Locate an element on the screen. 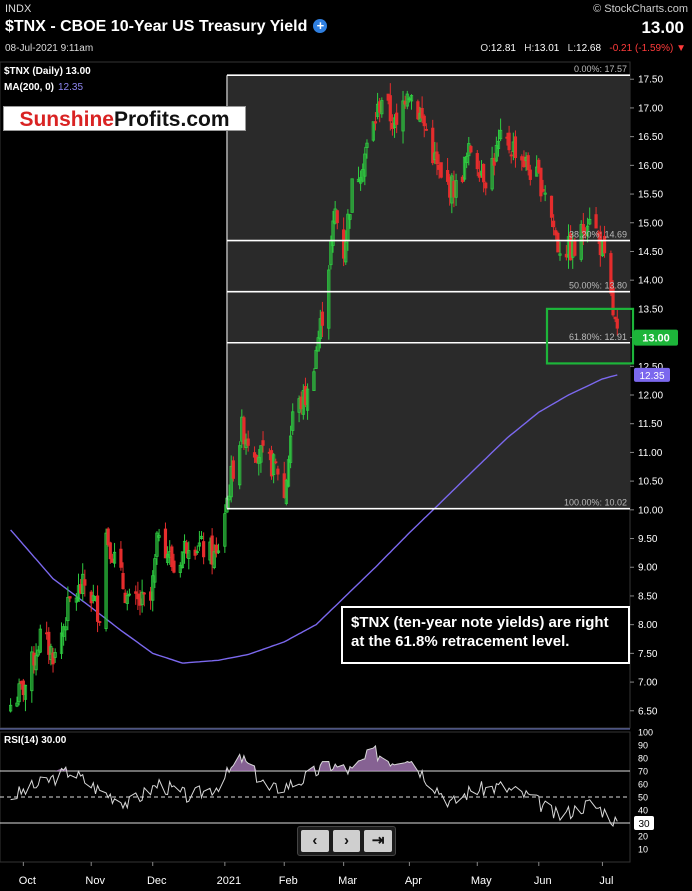 The width and height of the screenshot is (692, 891). add-to-list-icon: + is located at coordinates (320, 26).